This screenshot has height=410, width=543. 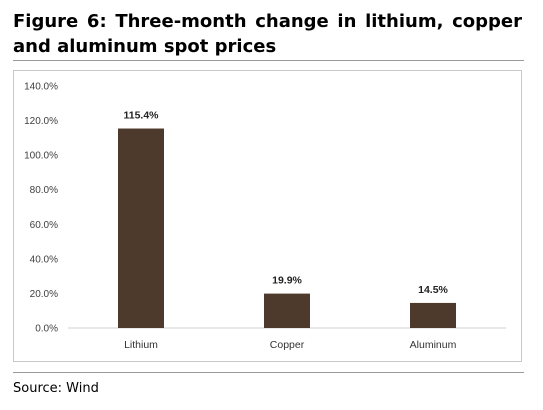 I want to click on data-label-copper: 19.9%, so click(x=287, y=281).